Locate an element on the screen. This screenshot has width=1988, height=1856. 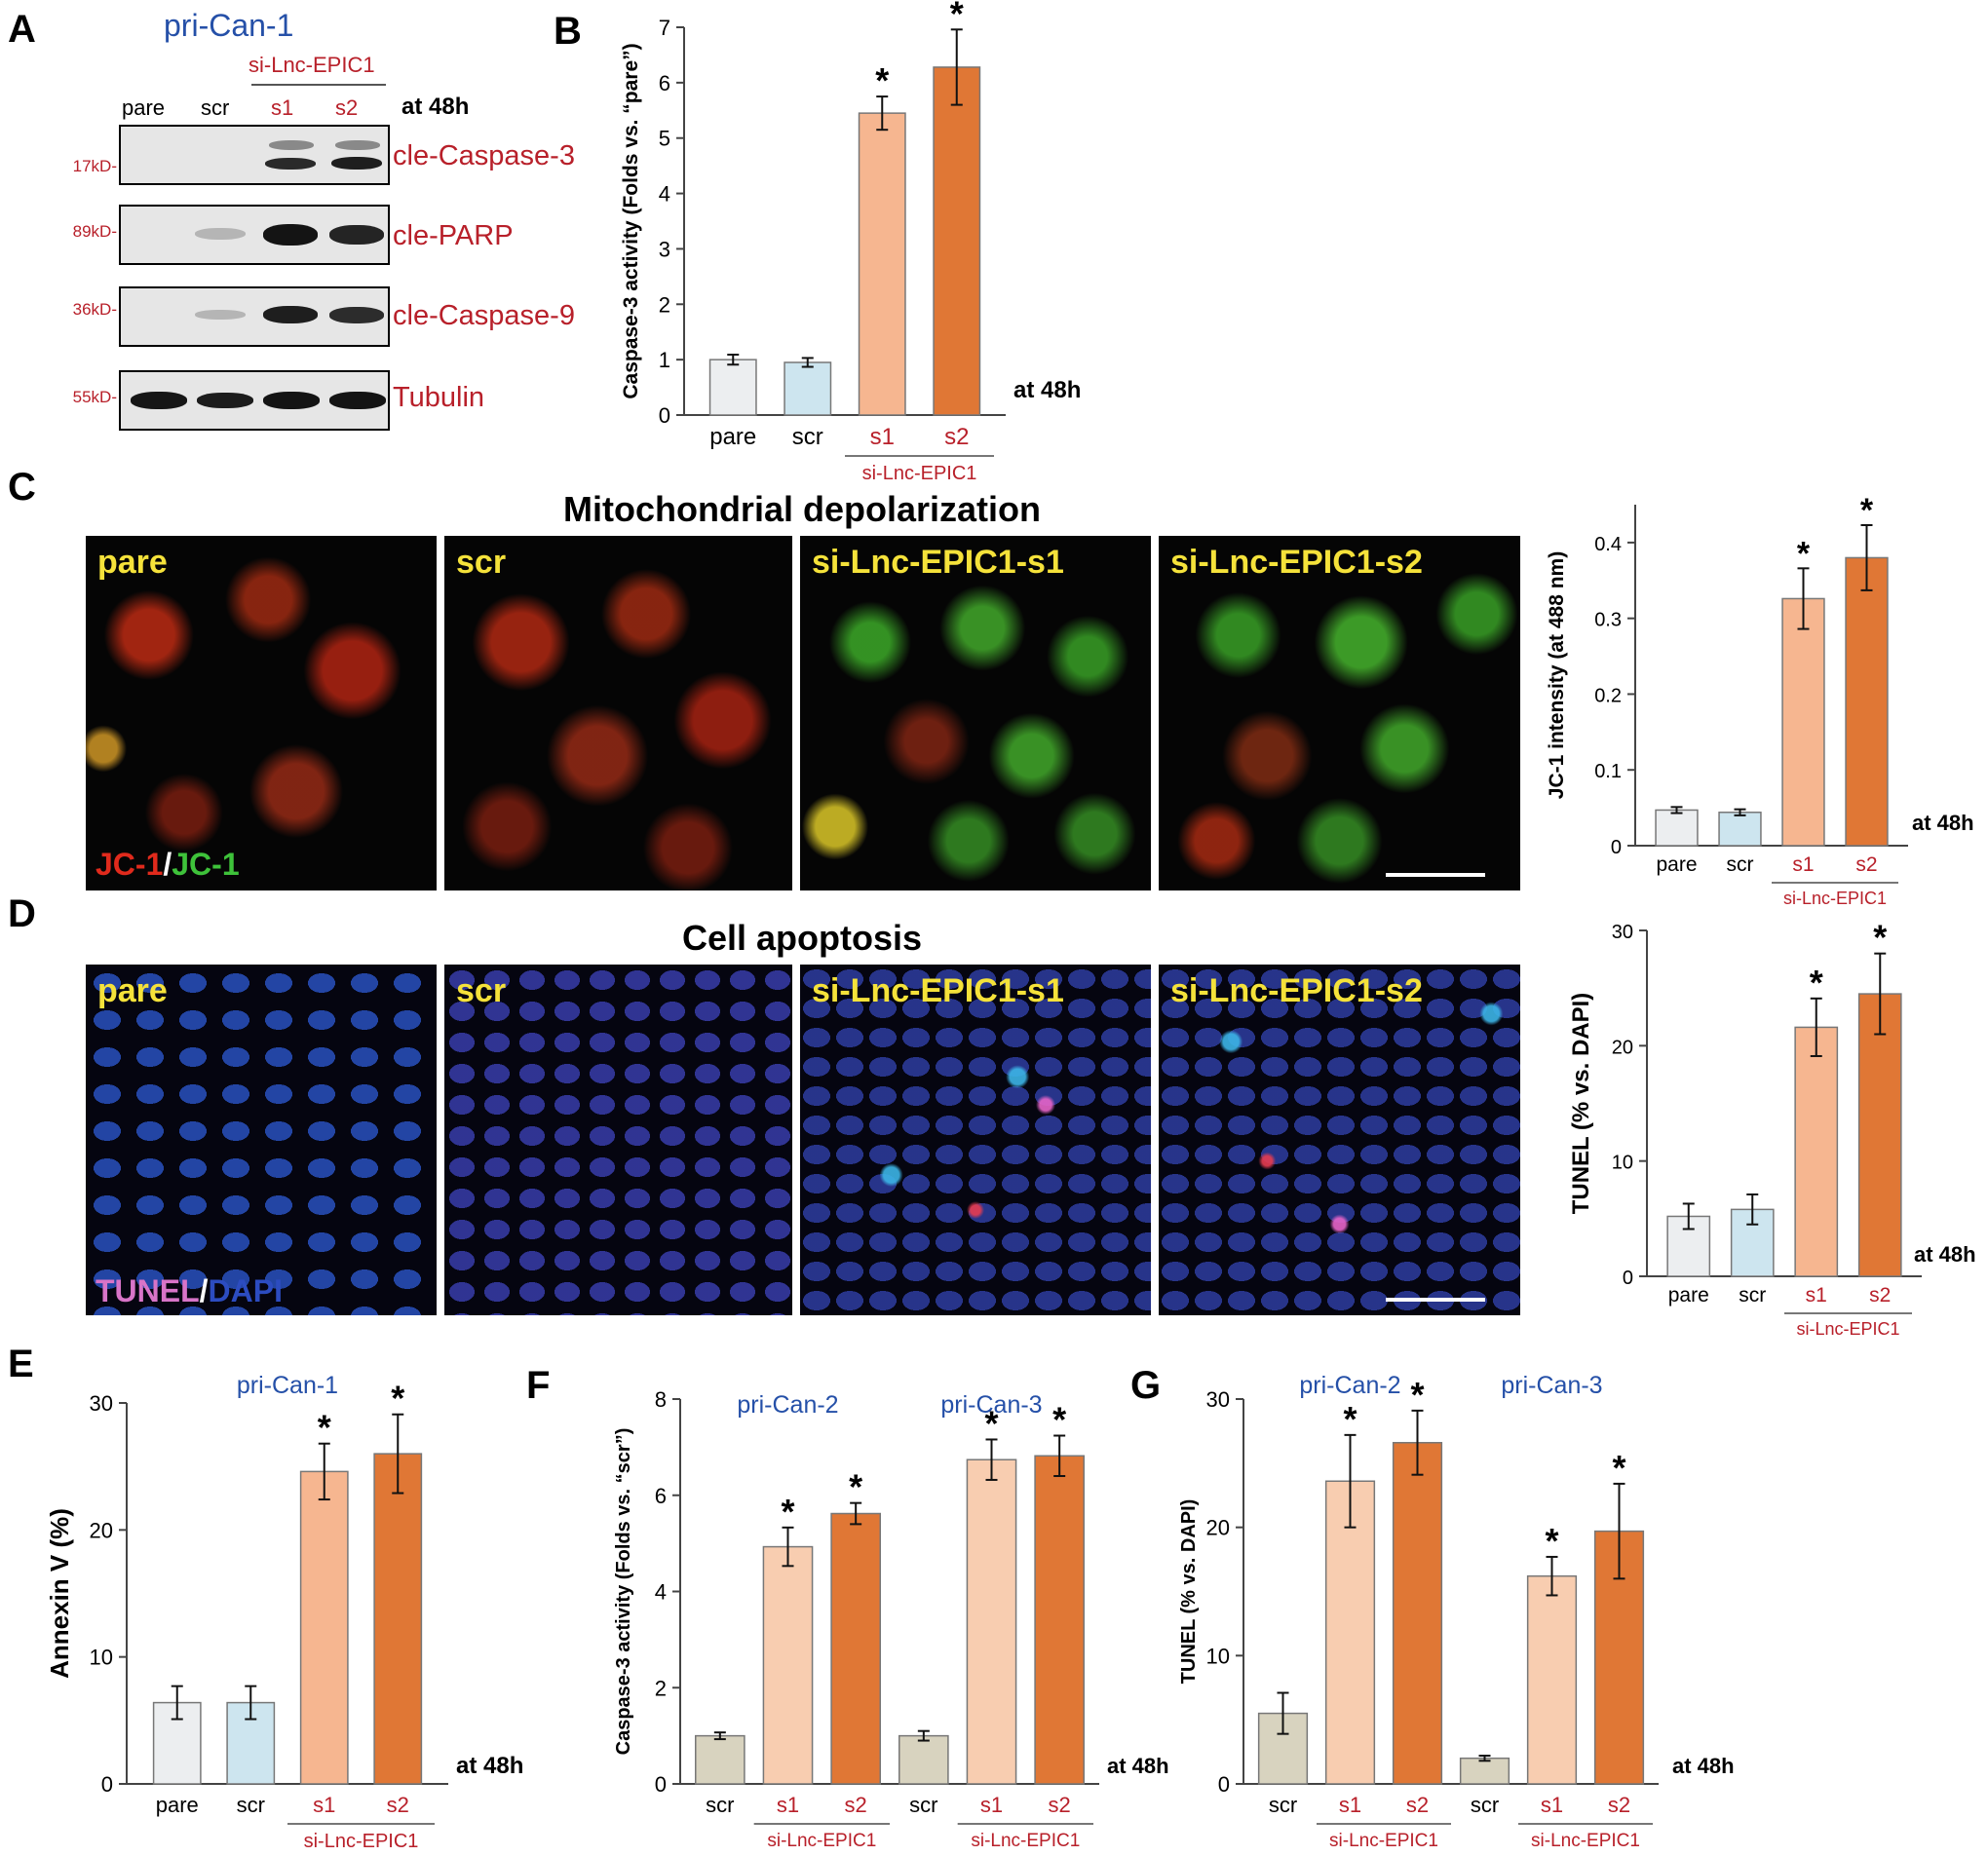
y-axis-label: JC-1 intensity (at 488 nm) is located at coordinates (1557, 675).